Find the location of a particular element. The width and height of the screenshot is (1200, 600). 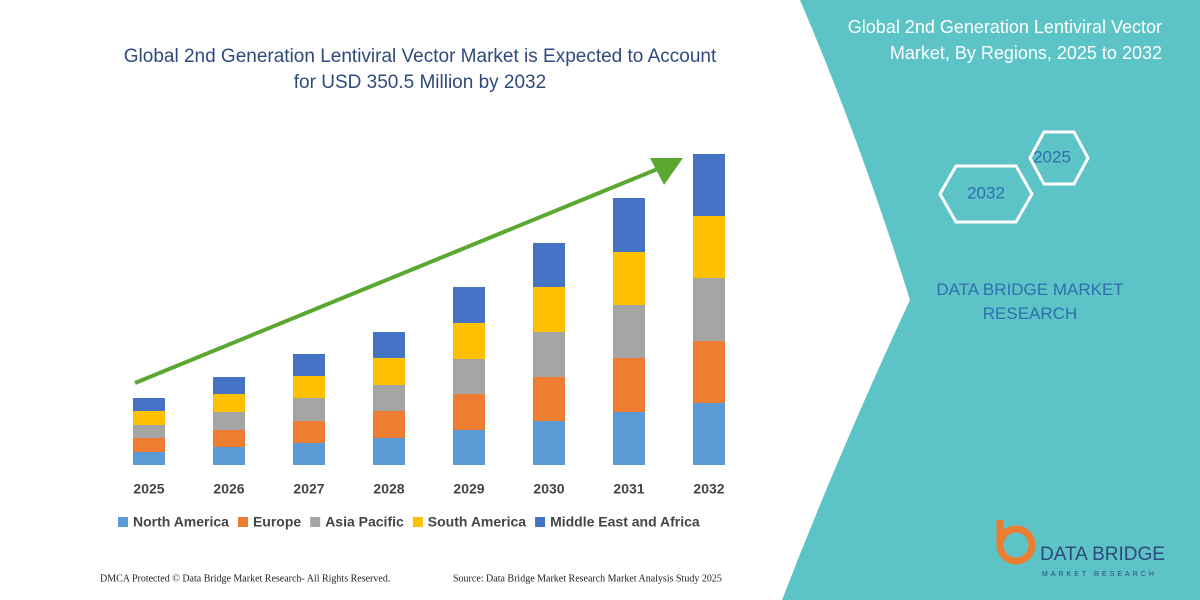

x-tick-label: 2032 is located at coordinates (708, 489).